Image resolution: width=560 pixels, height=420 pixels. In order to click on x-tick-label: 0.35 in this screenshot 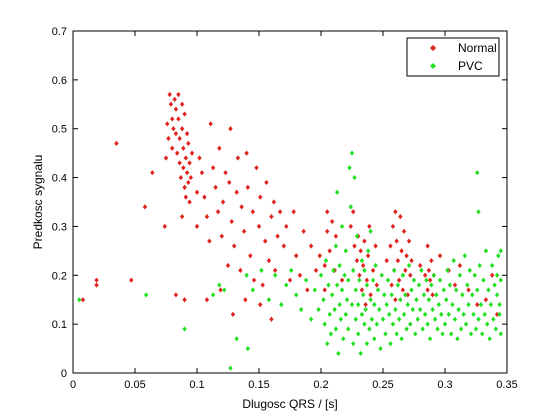, I will do `click(506, 385)`.